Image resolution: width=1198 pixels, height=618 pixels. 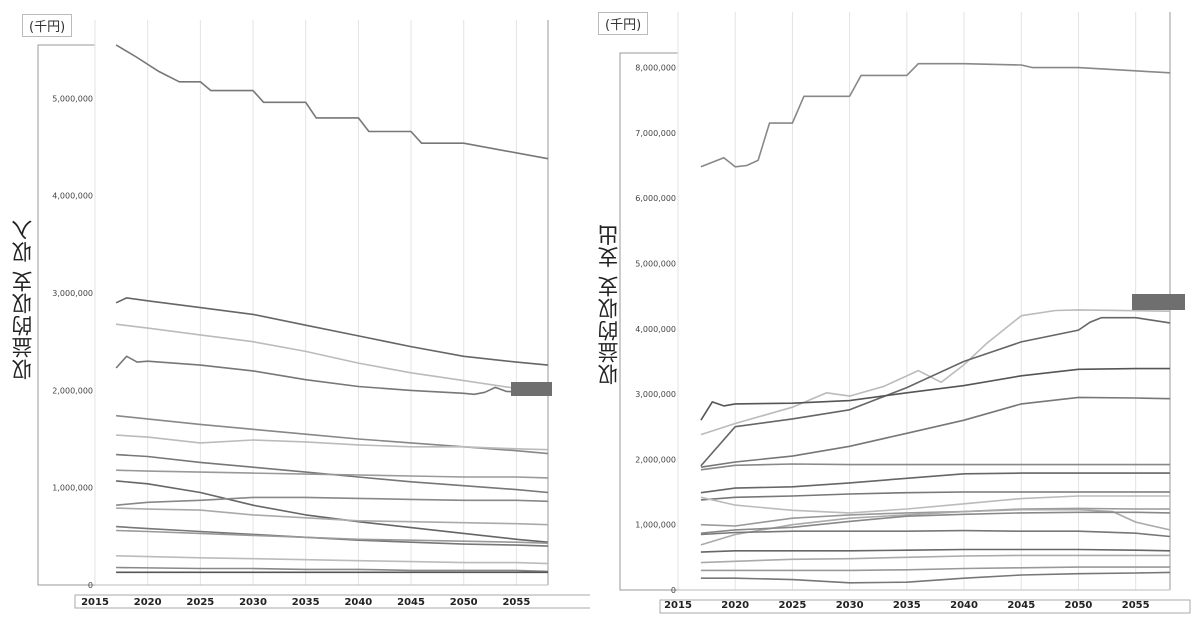 I want to click on y-tick-label: 7,000,000, so click(x=655, y=133).